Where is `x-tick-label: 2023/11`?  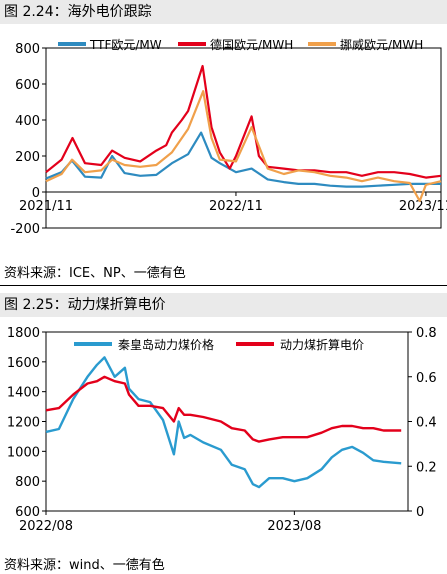 x-tick-label: 2023/11 is located at coordinates (423, 206).